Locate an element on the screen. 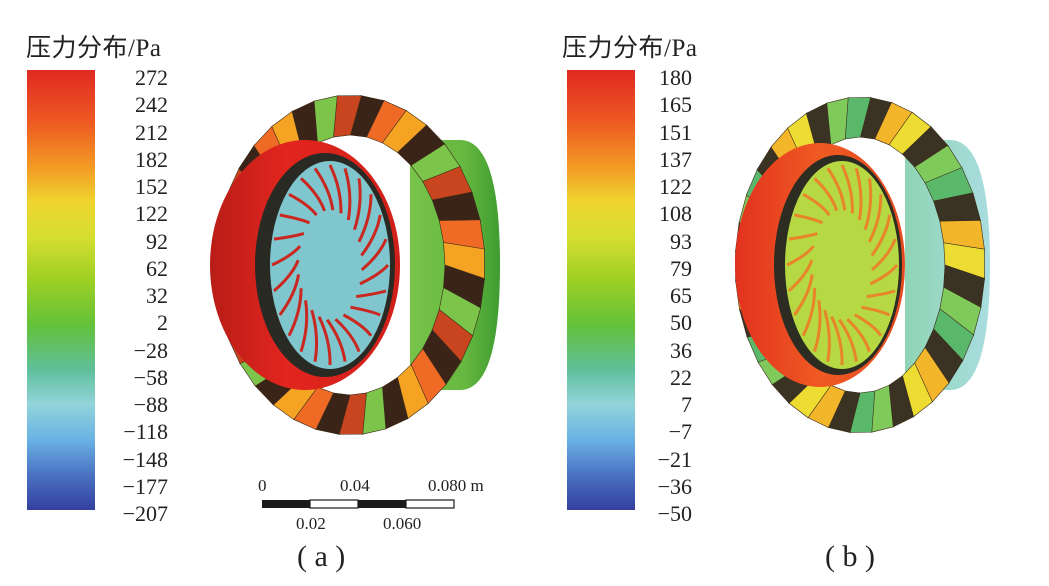 Image resolution: width=1049 pixels, height=586 pixels. caption-a: ( a ) is located at coordinates (321, 556).